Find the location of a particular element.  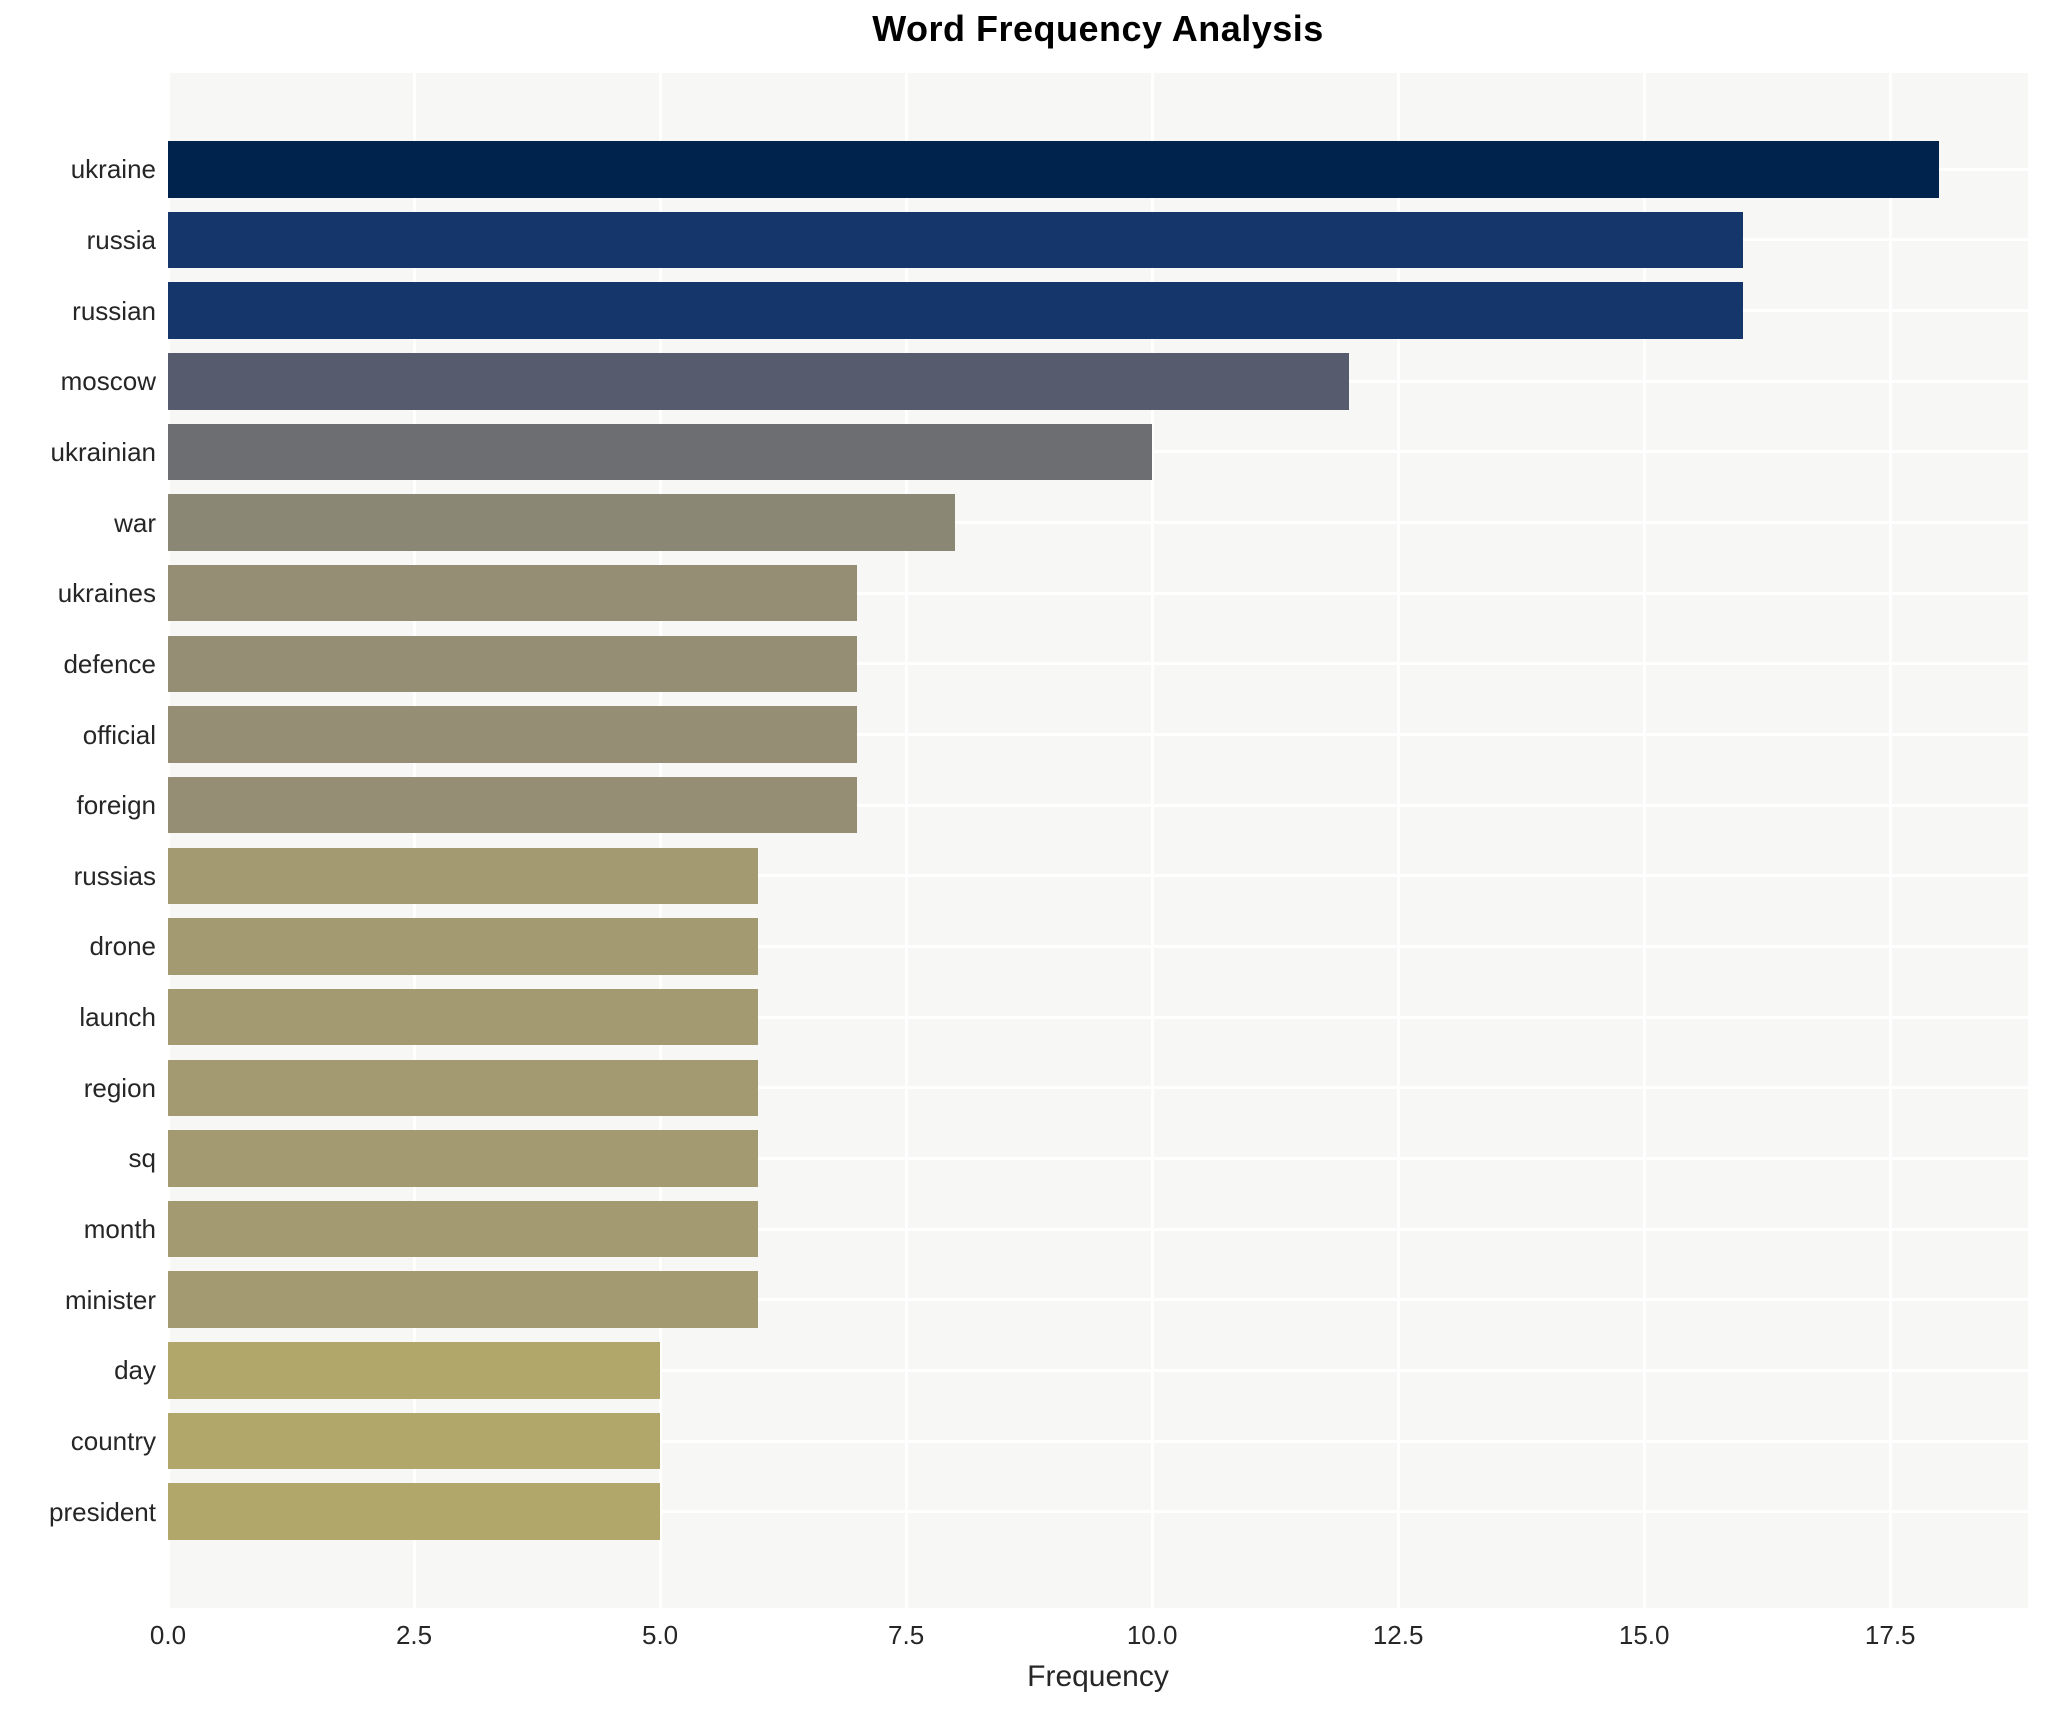

bar-official is located at coordinates (512, 734).